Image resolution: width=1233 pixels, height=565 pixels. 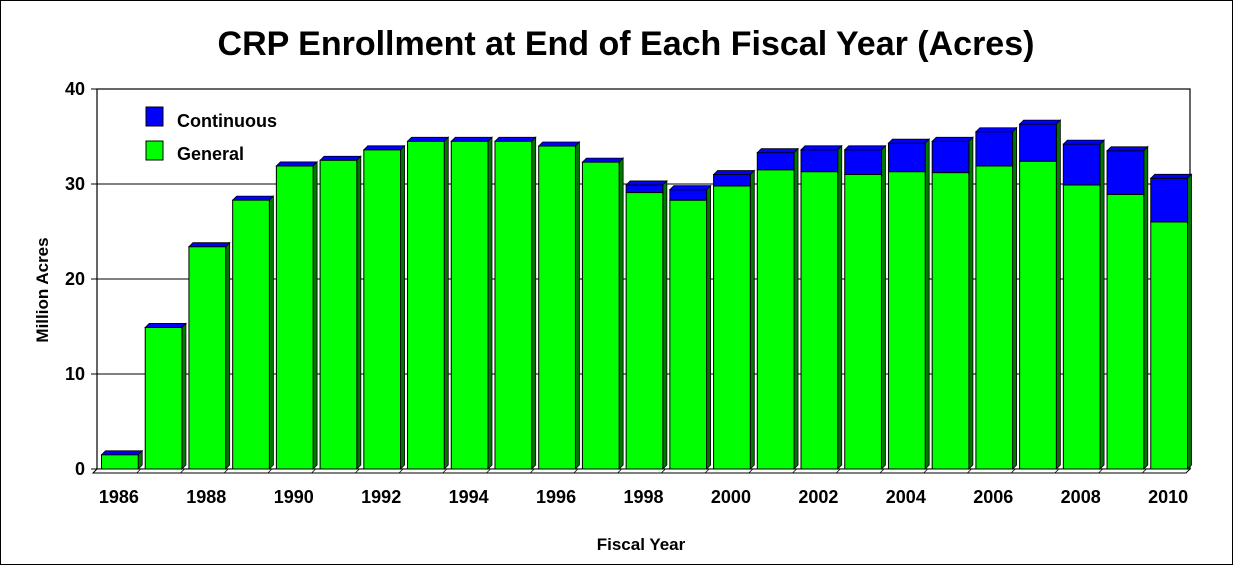 What do you see at coordinates (644, 189) in the screenshot?
I see `bar-continuous-1998` at bounding box center [644, 189].